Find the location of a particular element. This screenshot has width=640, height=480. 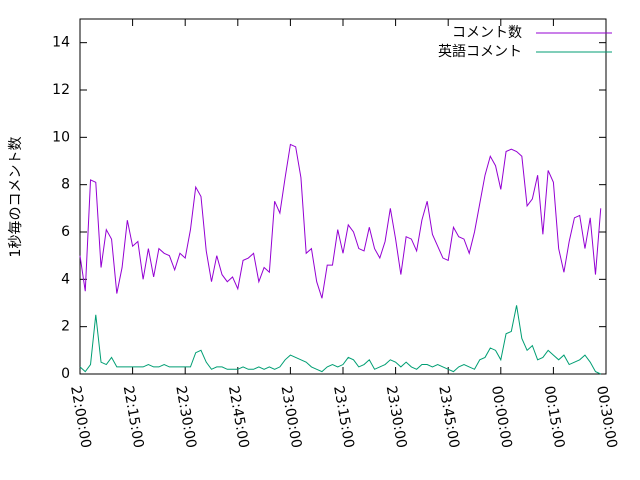

y-tick-label: 2 is located at coordinates (65, 327).